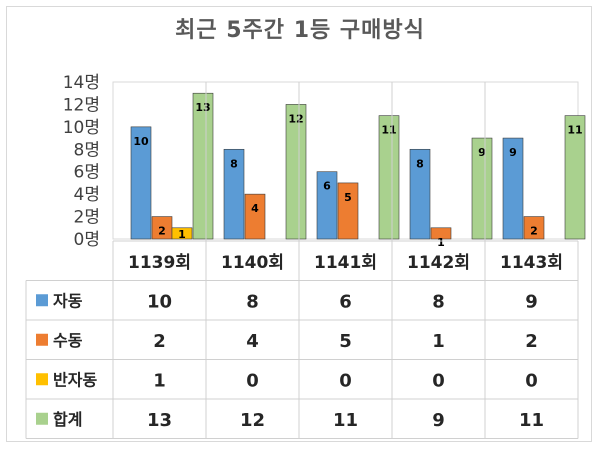 The height and width of the screenshot is (450, 600). I want to click on legend-label: 자동, so click(68, 300).